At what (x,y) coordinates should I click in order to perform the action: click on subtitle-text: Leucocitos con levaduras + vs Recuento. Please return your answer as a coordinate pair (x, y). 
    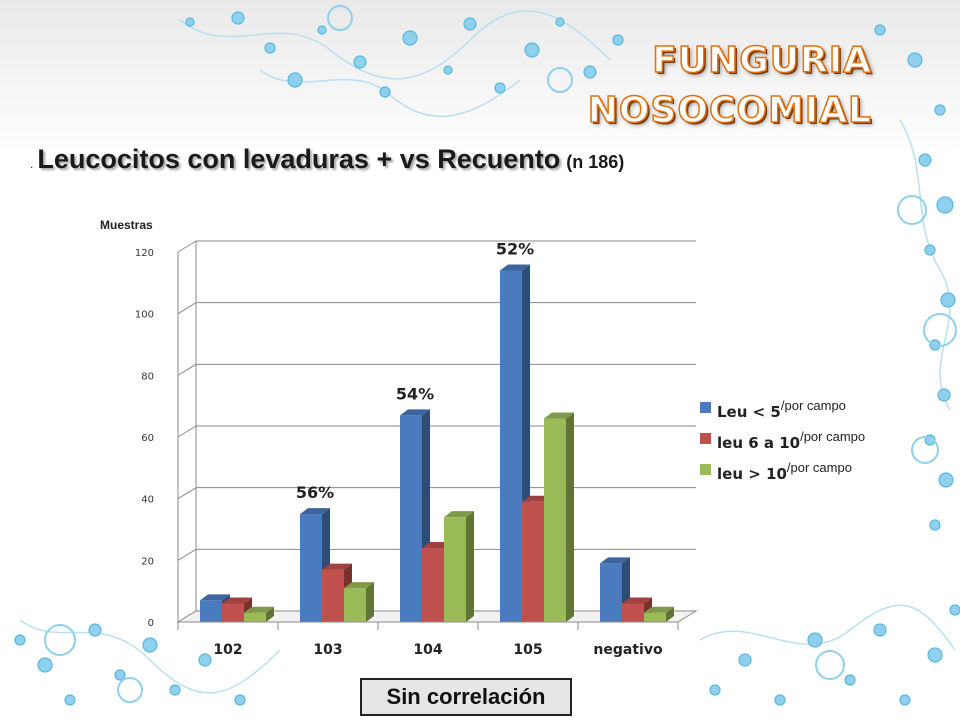
    Looking at the image, I should click on (299, 159).